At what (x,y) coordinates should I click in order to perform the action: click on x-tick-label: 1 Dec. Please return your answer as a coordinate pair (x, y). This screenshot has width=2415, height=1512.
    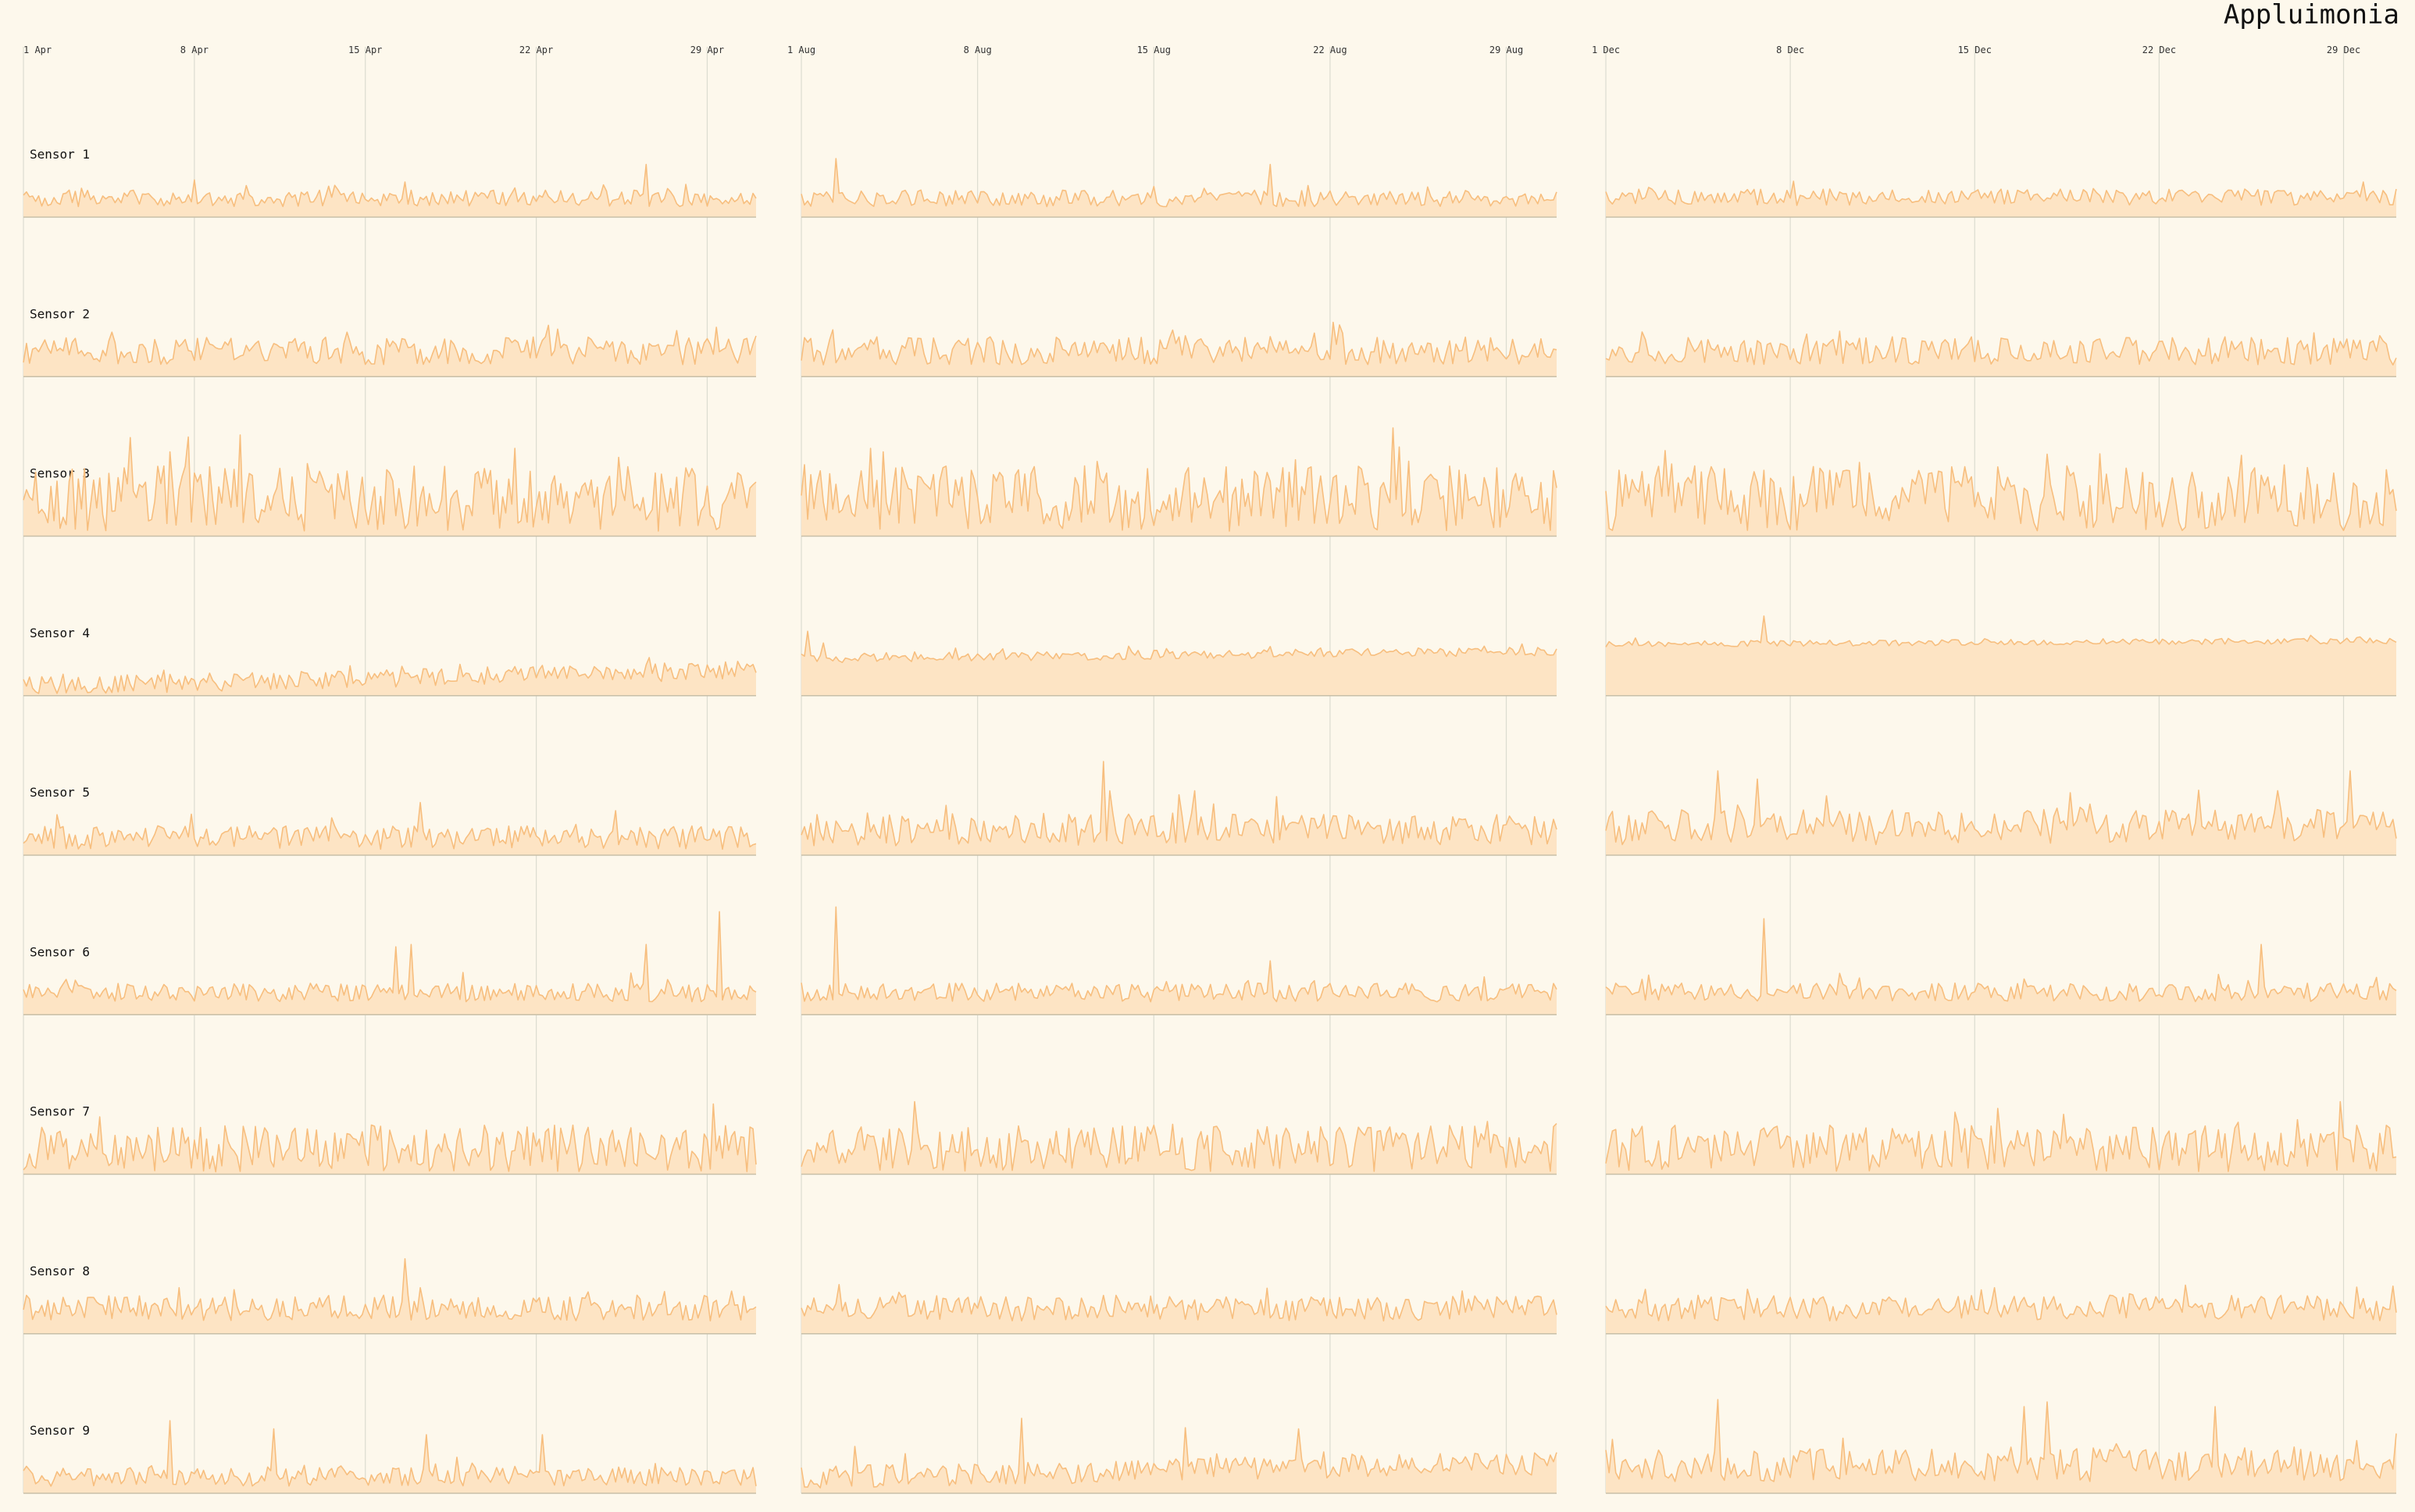
    Looking at the image, I should click on (1606, 50).